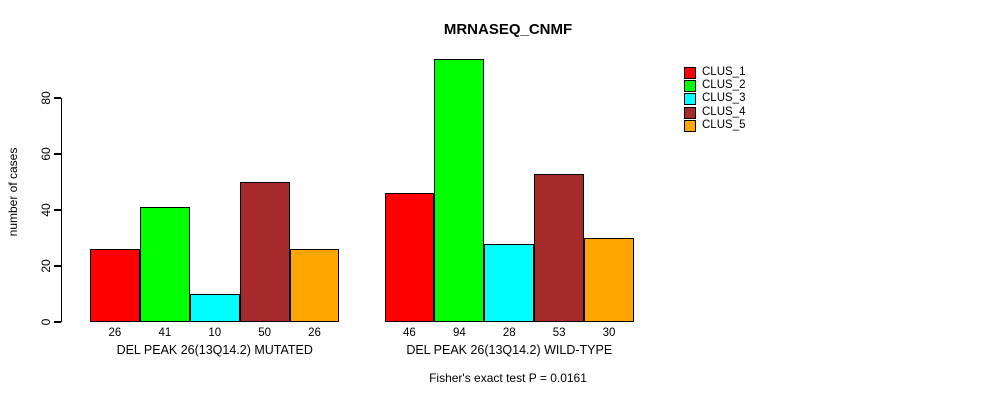  What do you see at coordinates (46, 322) in the screenshot?
I see `y-axis-tick-label: 0` at bounding box center [46, 322].